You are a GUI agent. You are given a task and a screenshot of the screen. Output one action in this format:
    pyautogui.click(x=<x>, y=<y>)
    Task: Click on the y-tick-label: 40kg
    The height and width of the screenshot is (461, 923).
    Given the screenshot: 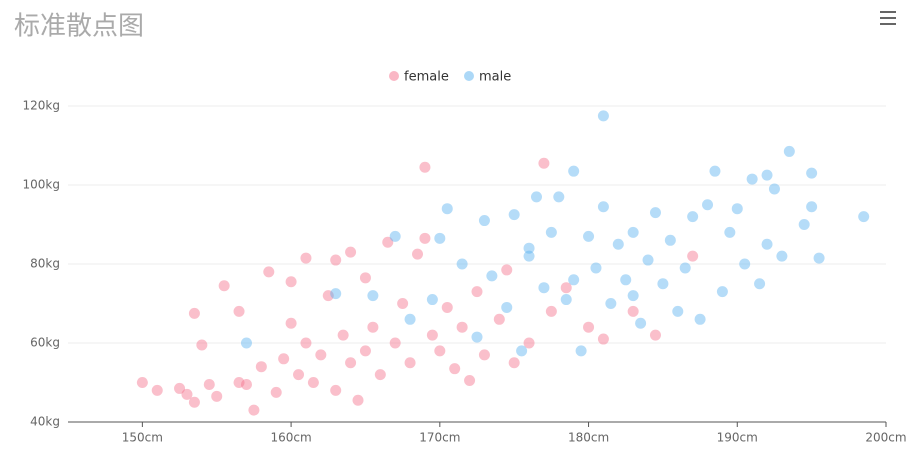 What is the action you would take?
    pyautogui.click(x=45, y=422)
    